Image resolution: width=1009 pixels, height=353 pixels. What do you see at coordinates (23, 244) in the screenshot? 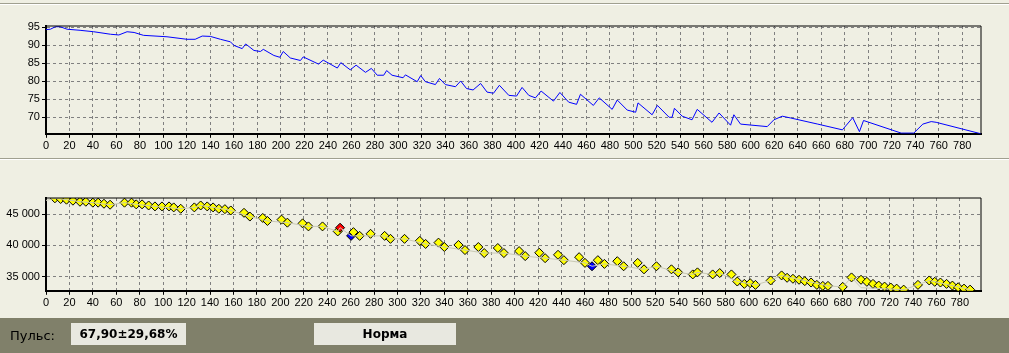
I see `y-tick-label: 40 000` at bounding box center [23, 244].